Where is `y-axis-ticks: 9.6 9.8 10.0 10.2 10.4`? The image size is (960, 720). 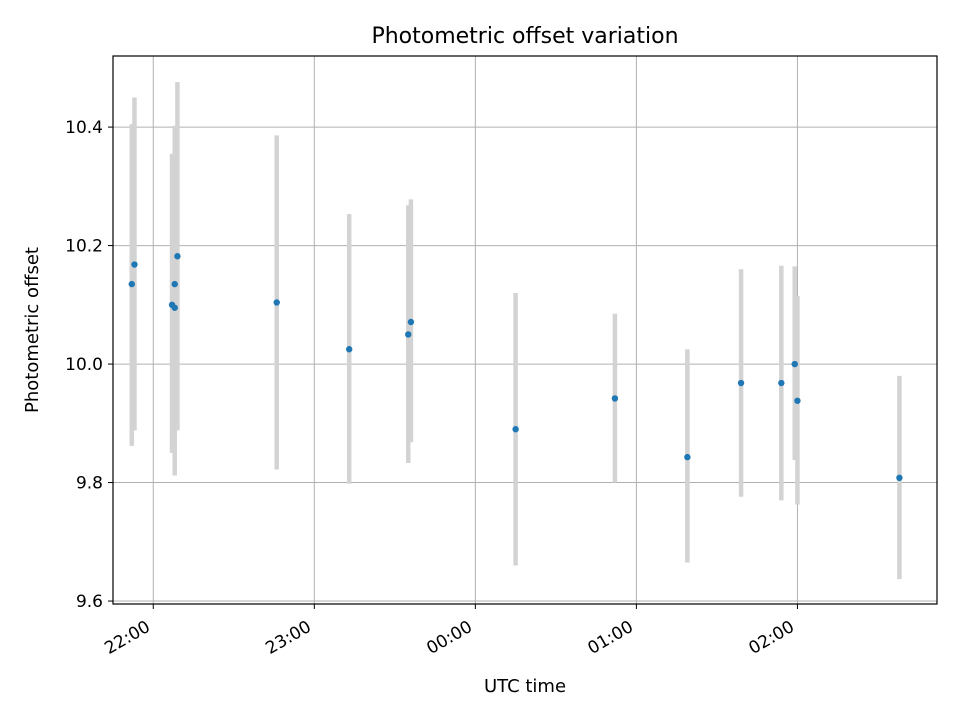
y-axis-ticks: 9.6 9.8 10.0 10.2 10.4 is located at coordinates (89, 365).